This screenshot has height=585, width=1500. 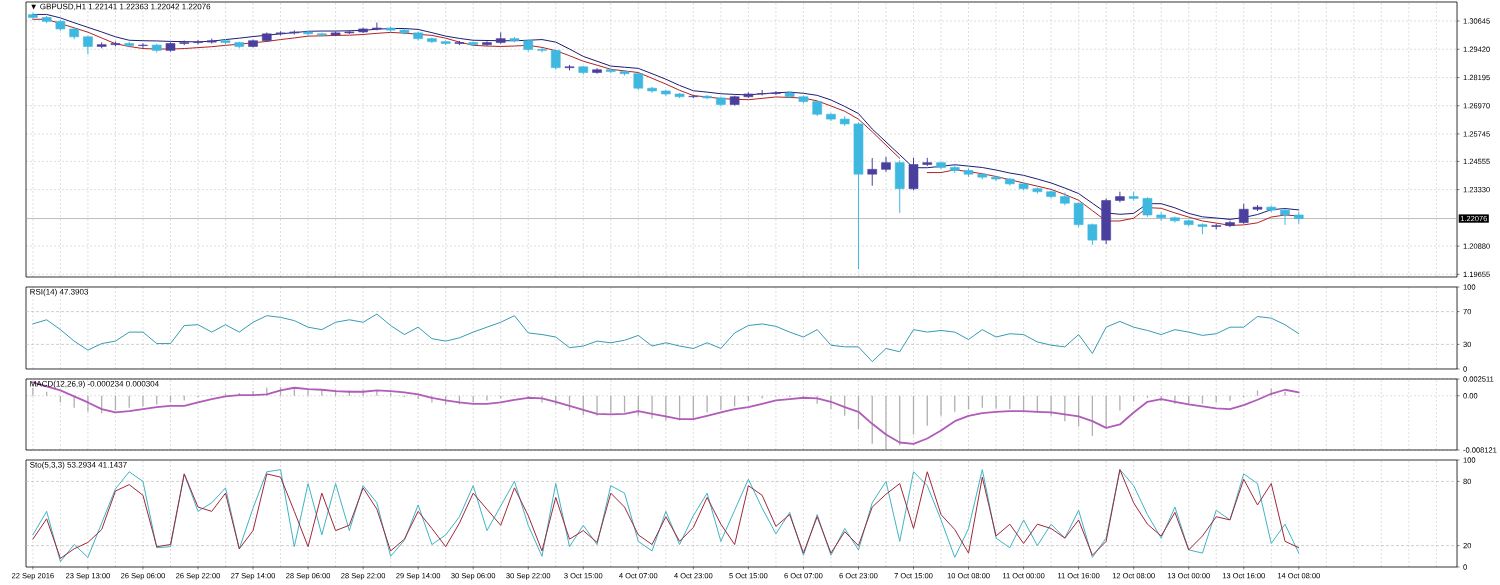 What do you see at coordinates (59, 292) in the screenshot?
I see `chart-title: RSI(14) 47.3903` at bounding box center [59, 292].